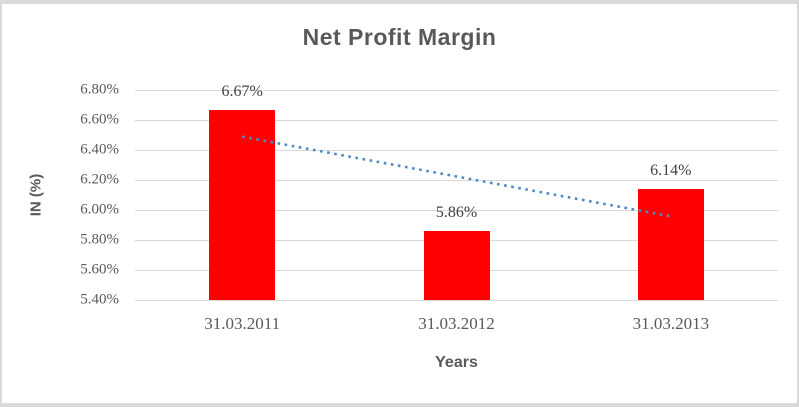 This screenshot has width=799, height=407. Describe the element at coordinates (671, 323) in the screenshot. I see `x-tick-label: 31.03.2013` at that location.